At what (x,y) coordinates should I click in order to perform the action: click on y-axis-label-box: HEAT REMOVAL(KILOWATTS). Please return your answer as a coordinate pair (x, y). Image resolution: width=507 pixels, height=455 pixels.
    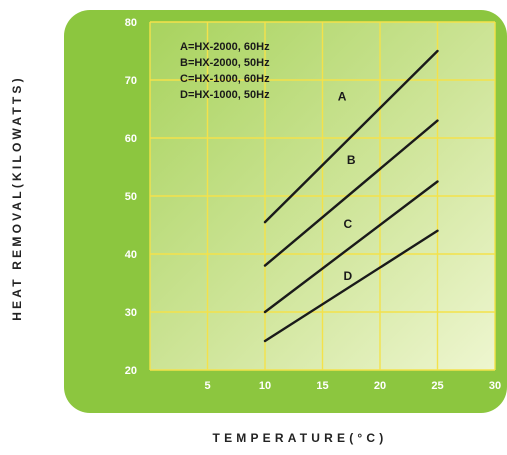
    Looking at the image, I should click on (17, 198).